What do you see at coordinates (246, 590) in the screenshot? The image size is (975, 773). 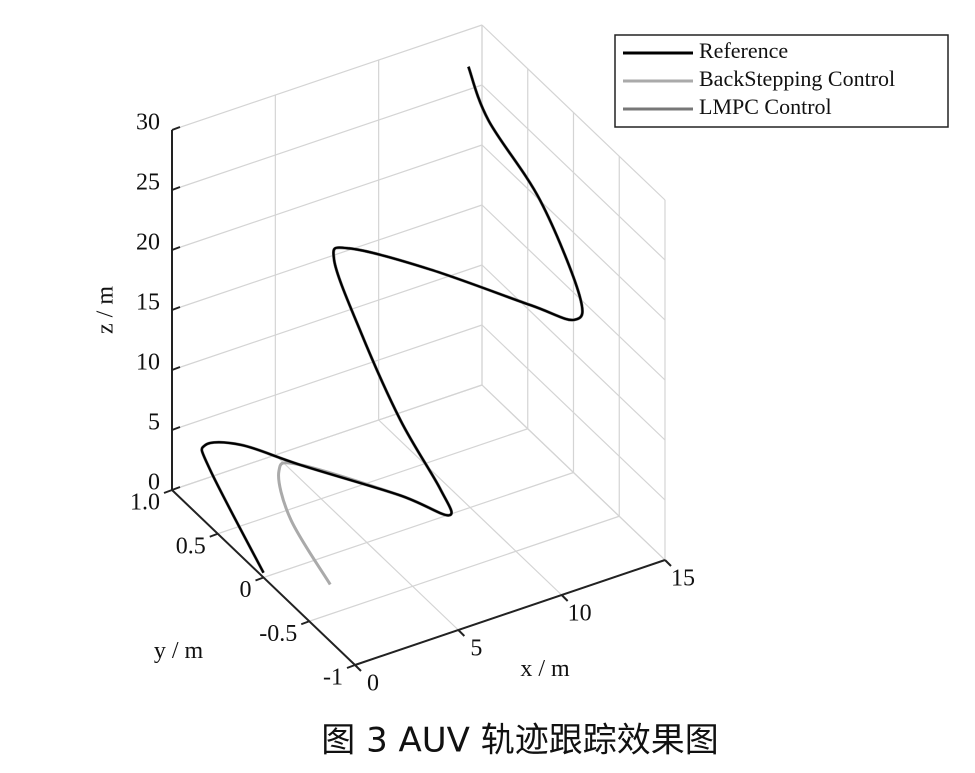 I see `y-tick-label: 0` at bounding box center [246, 590].